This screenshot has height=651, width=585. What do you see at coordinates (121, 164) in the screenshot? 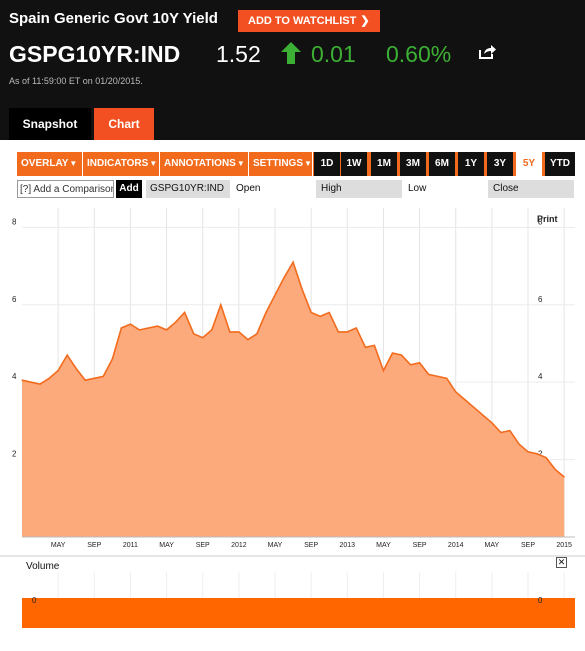
I see `indicators-menu: INDICATORS▼` at bounding box center [121, 164].